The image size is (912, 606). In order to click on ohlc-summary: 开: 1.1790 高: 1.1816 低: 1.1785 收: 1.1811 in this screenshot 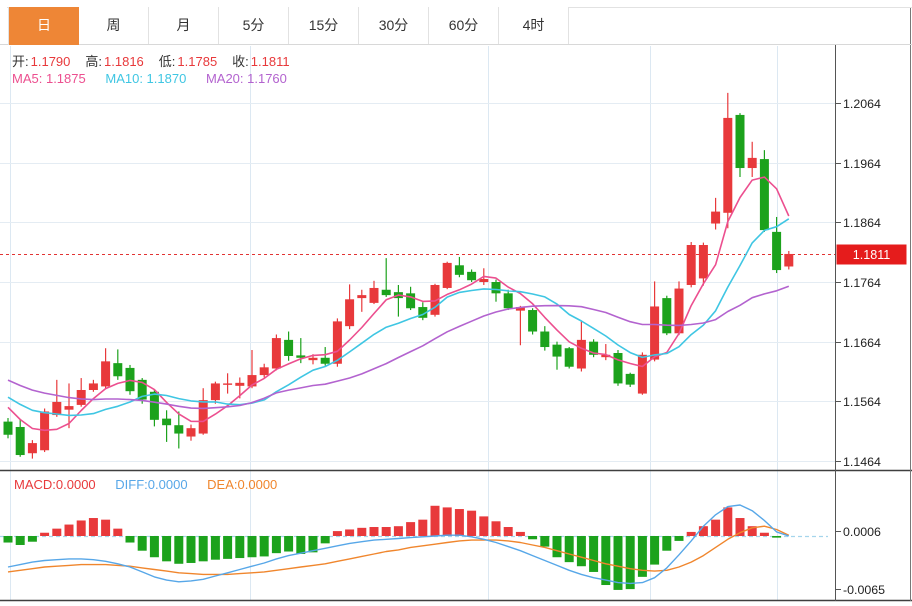, I will do `click(158, 60)`.